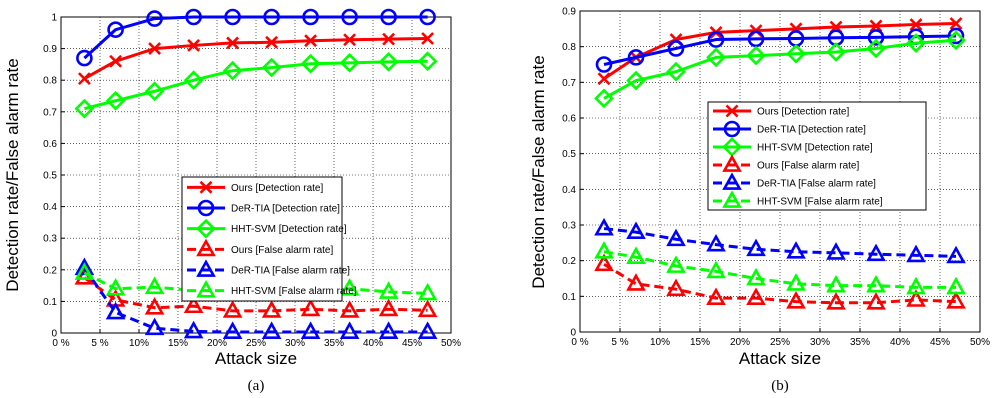 The width and height of the screenshot is (1001, 398). I want to click on legend-label: Ours [Detection rate], so click(803, 112).